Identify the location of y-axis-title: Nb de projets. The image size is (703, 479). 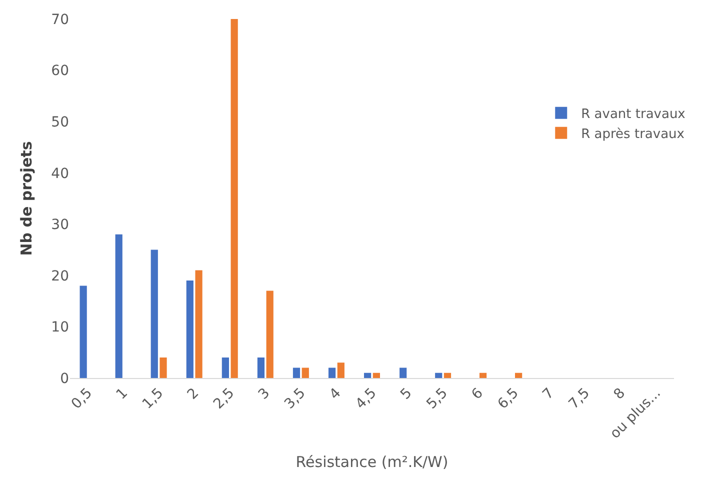
(26, 198).